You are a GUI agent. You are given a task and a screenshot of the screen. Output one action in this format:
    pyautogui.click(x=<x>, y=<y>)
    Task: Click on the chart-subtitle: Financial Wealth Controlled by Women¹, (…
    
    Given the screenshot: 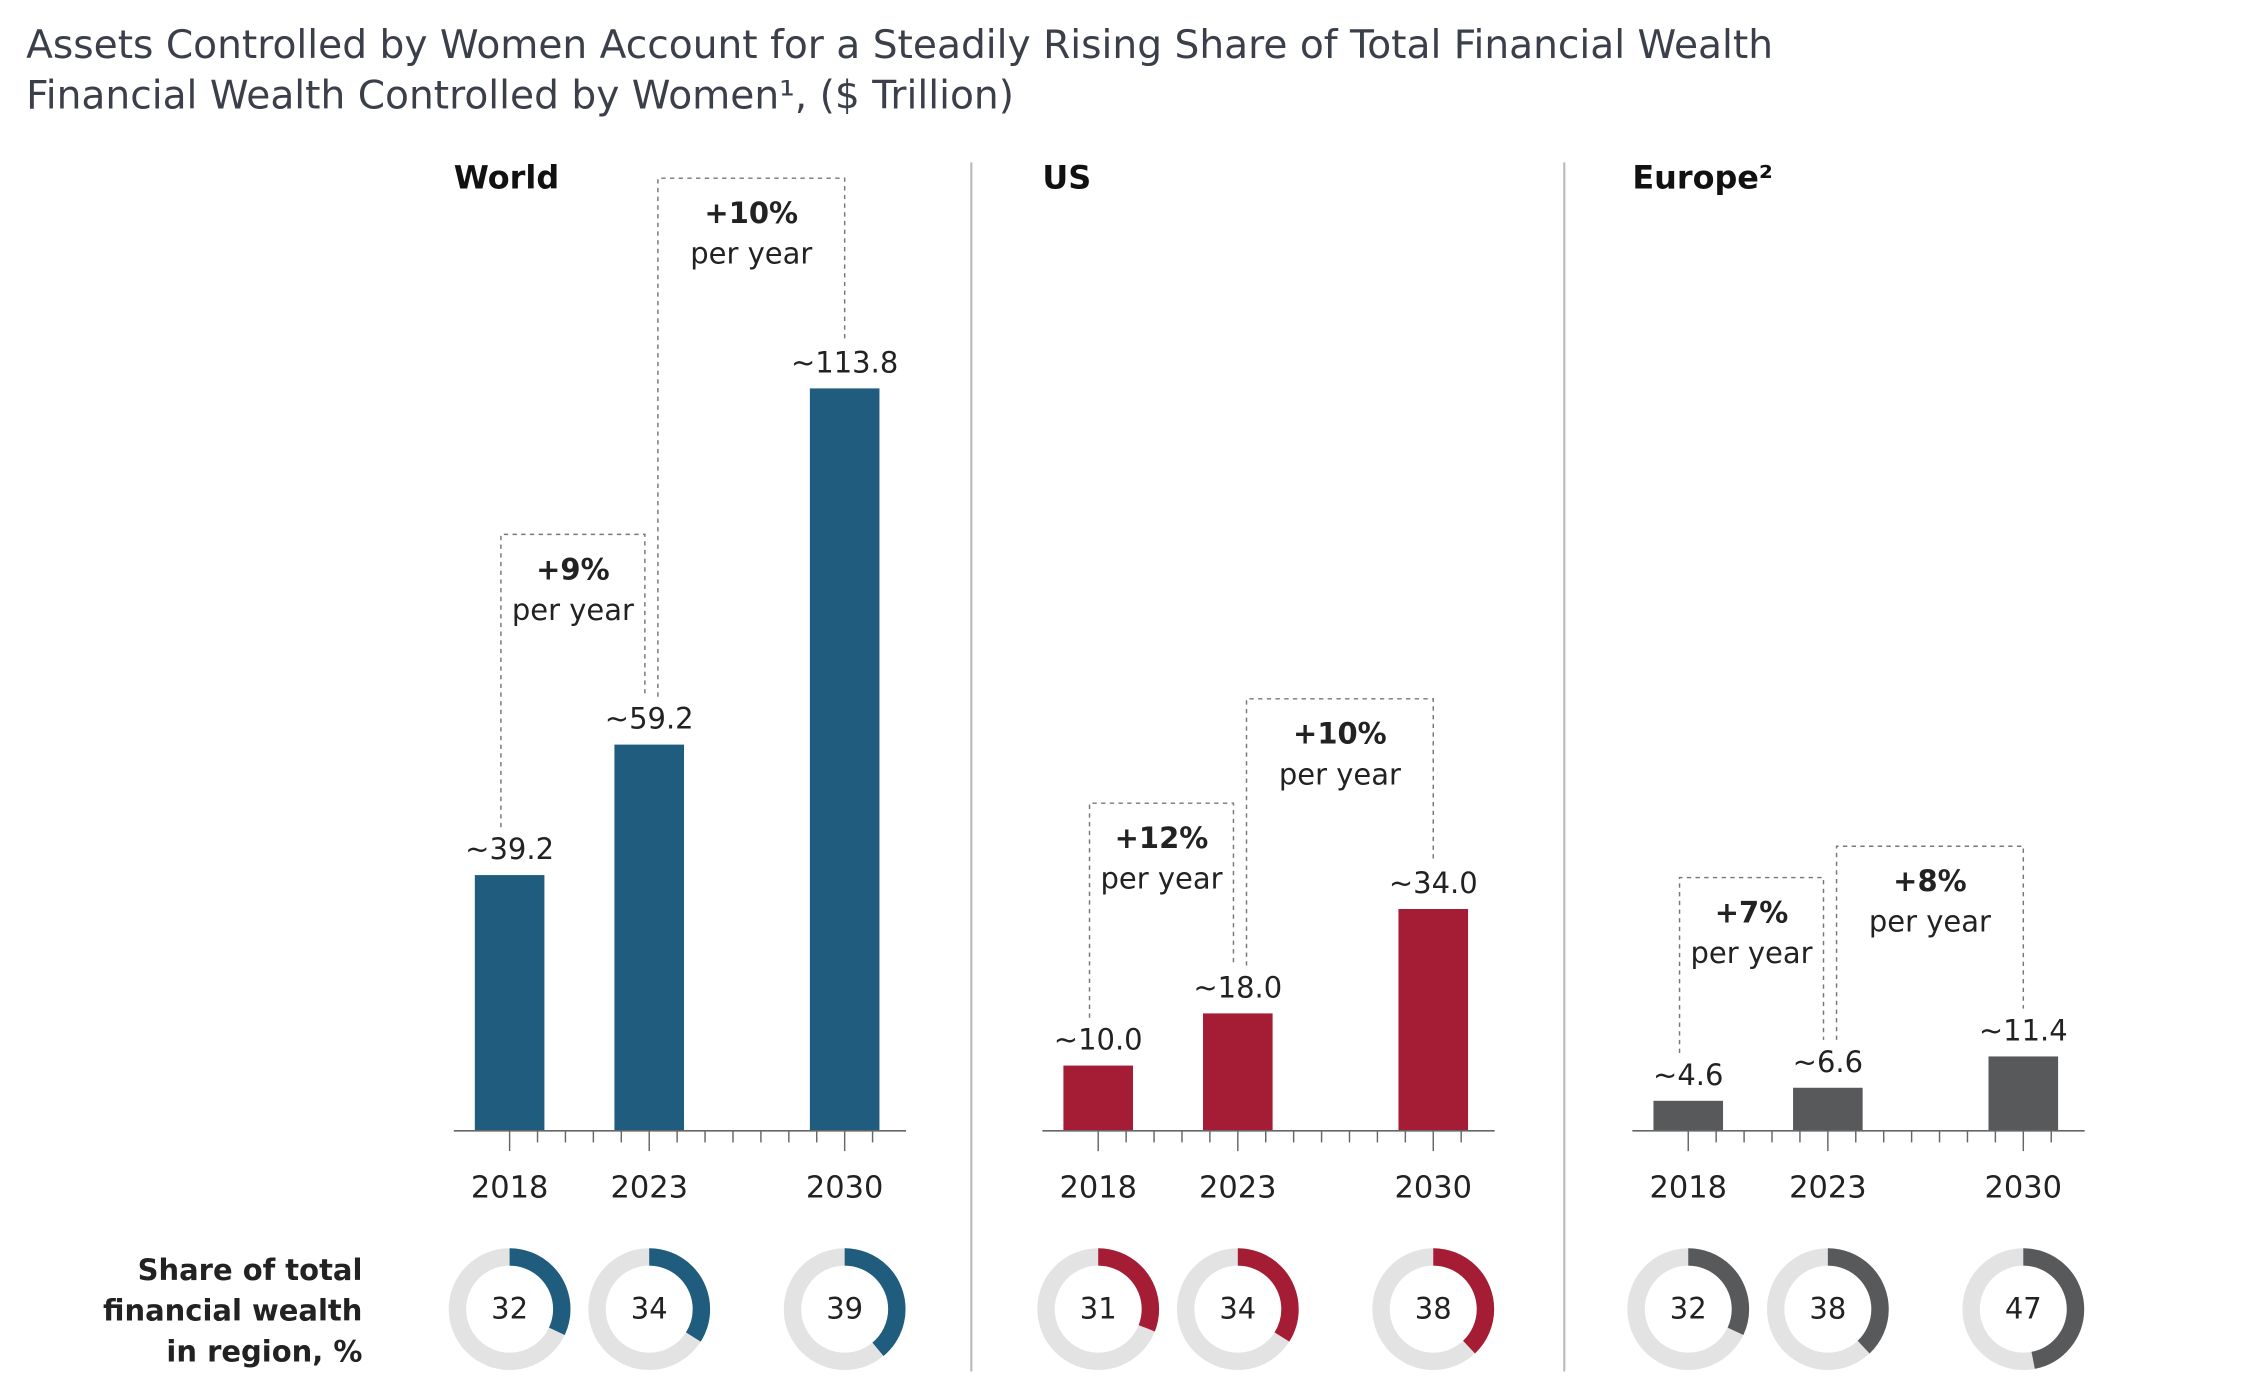 What is the action you would take?
    pyautogui.click(x=520, y=96)
    